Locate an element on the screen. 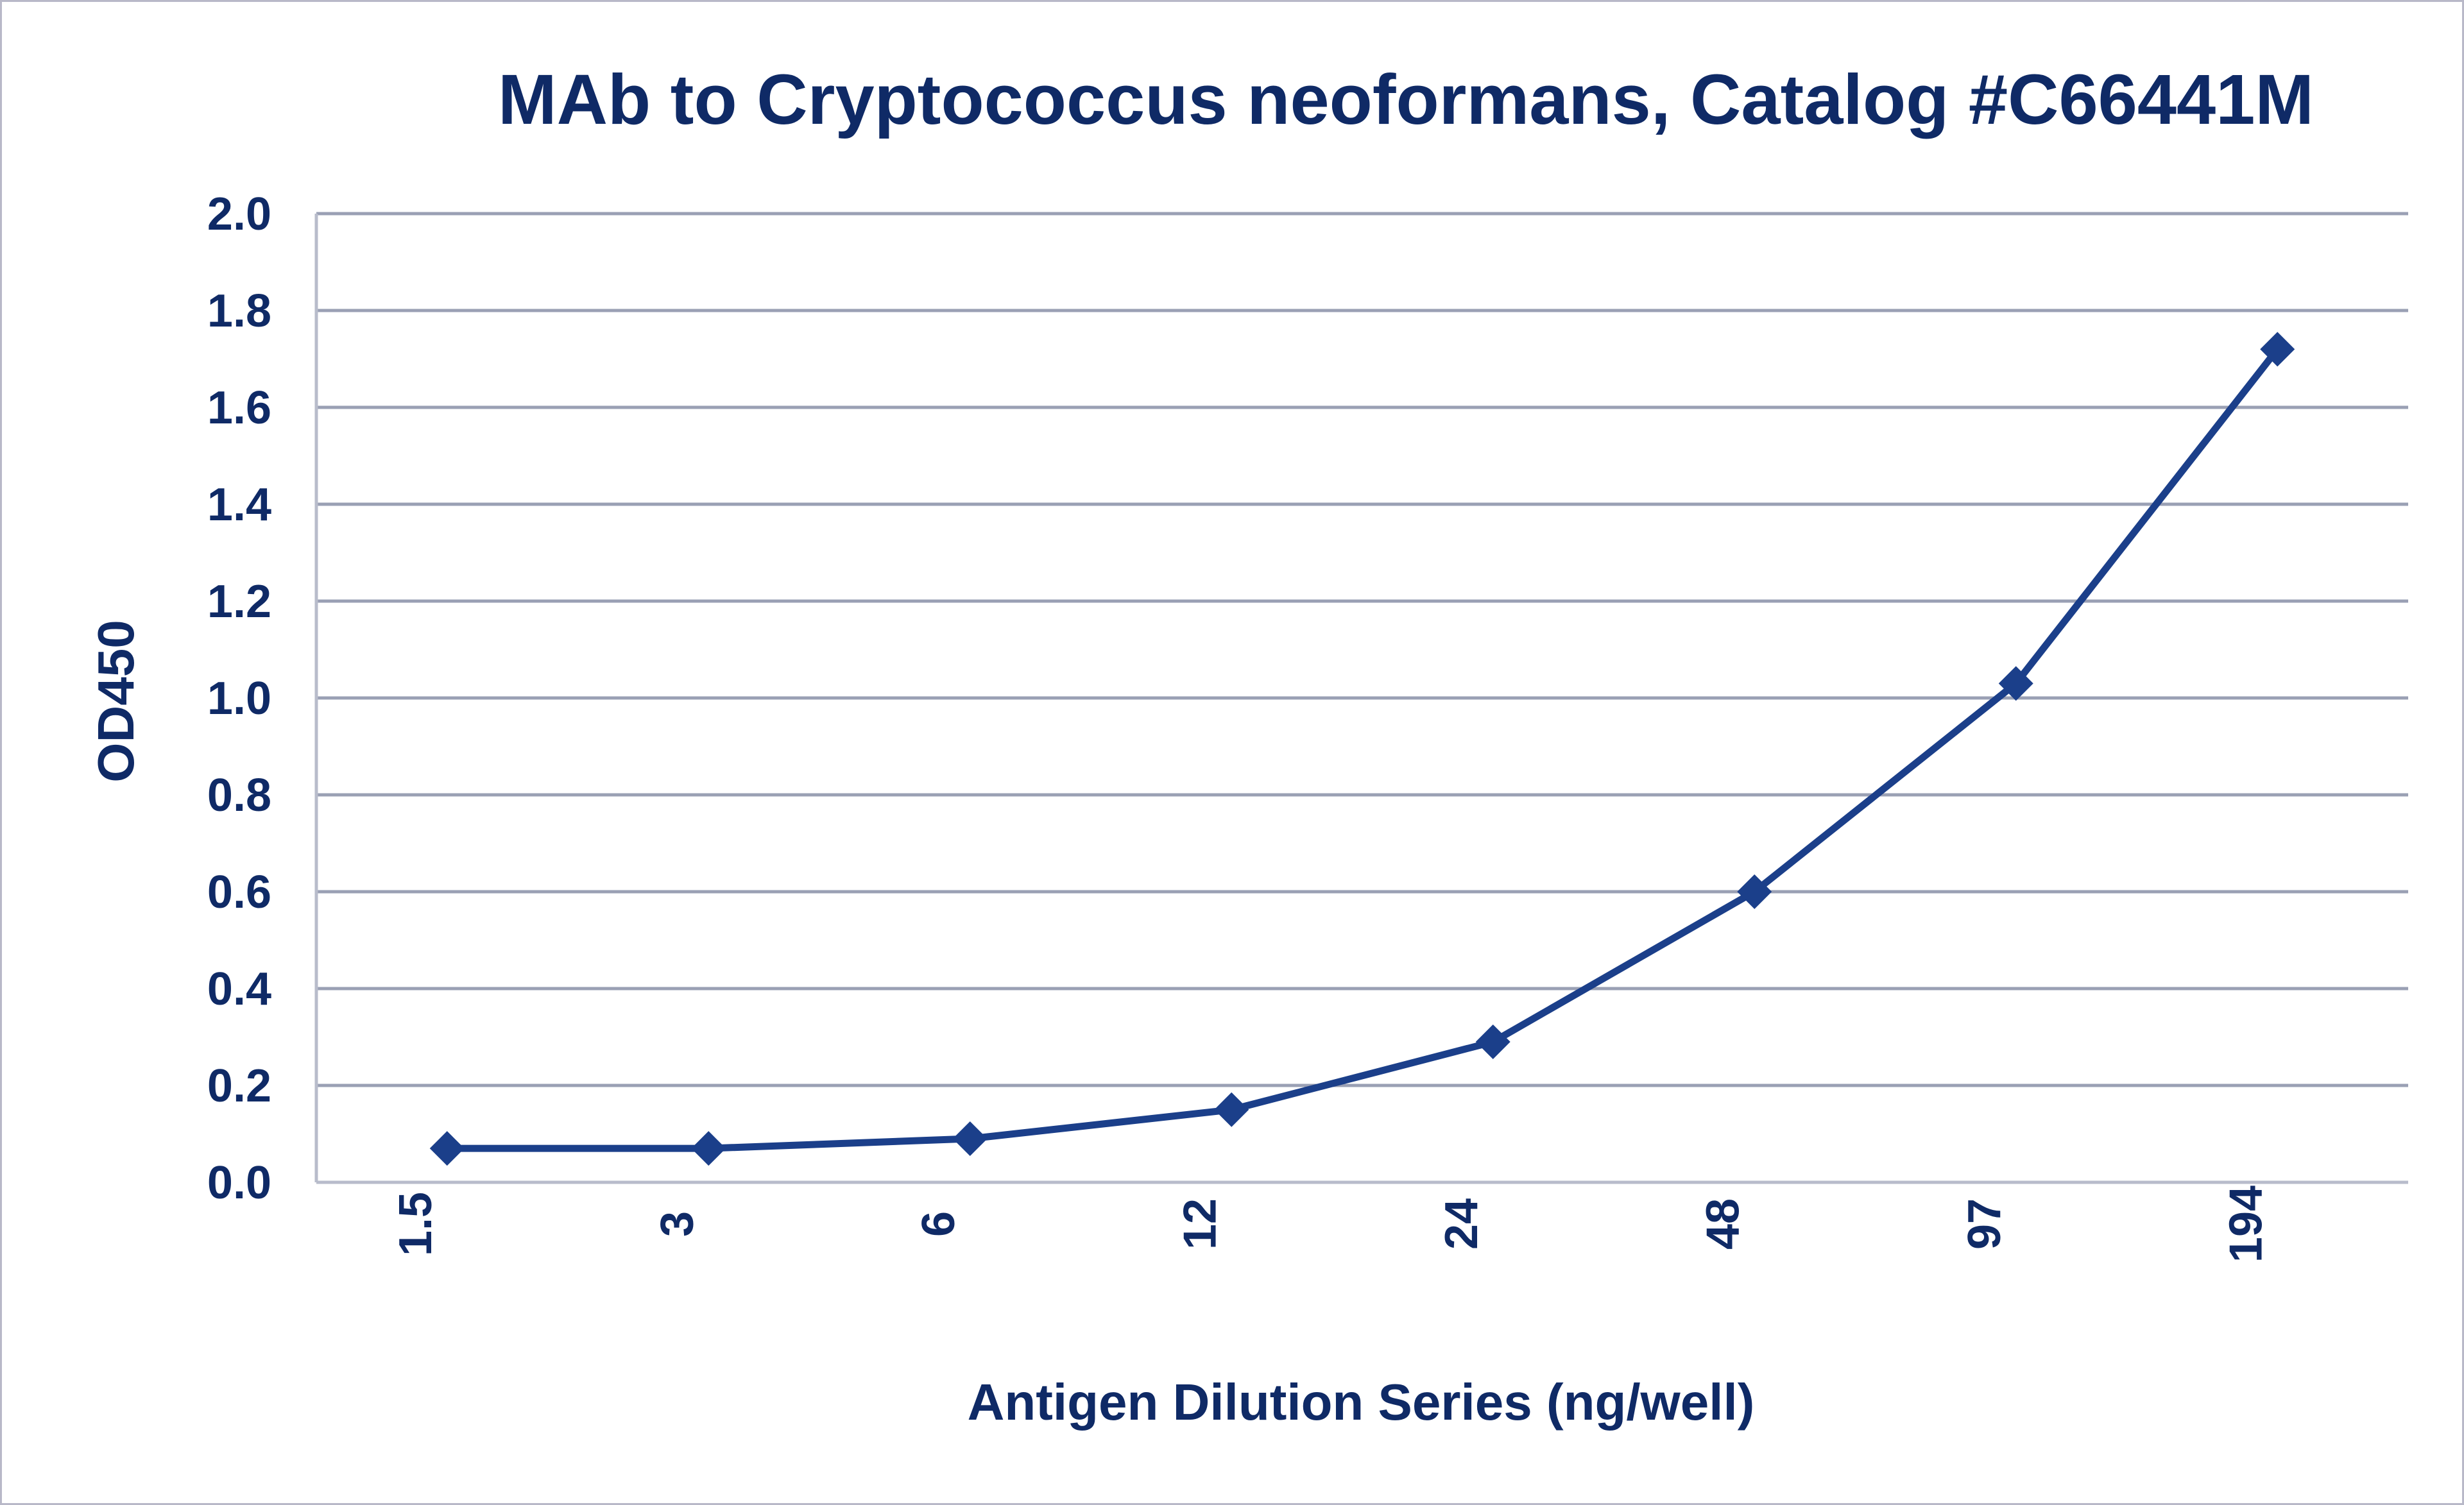 This screenshot has height=1505, width=2464. y-tick-label: 0.8 is located at coordinates (239, 795).